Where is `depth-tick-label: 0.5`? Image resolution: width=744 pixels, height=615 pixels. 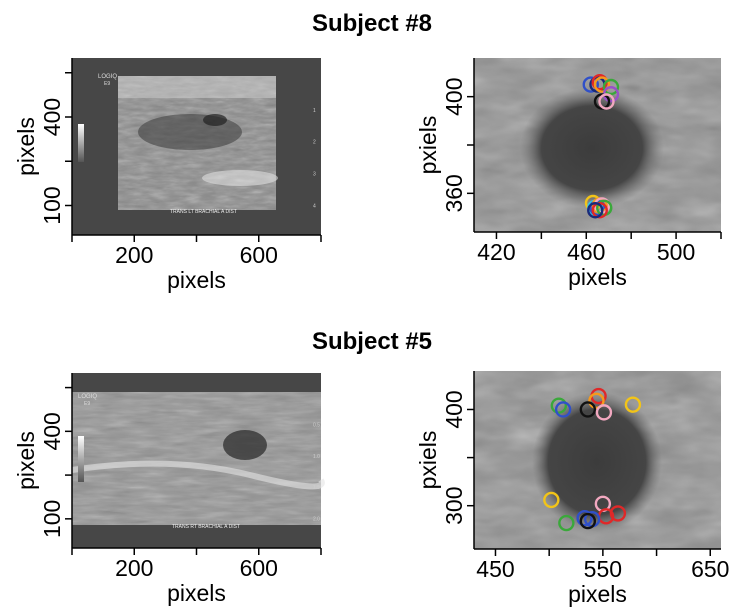 depth-tick-label: 0.5 is located at coordinates (316, 425).